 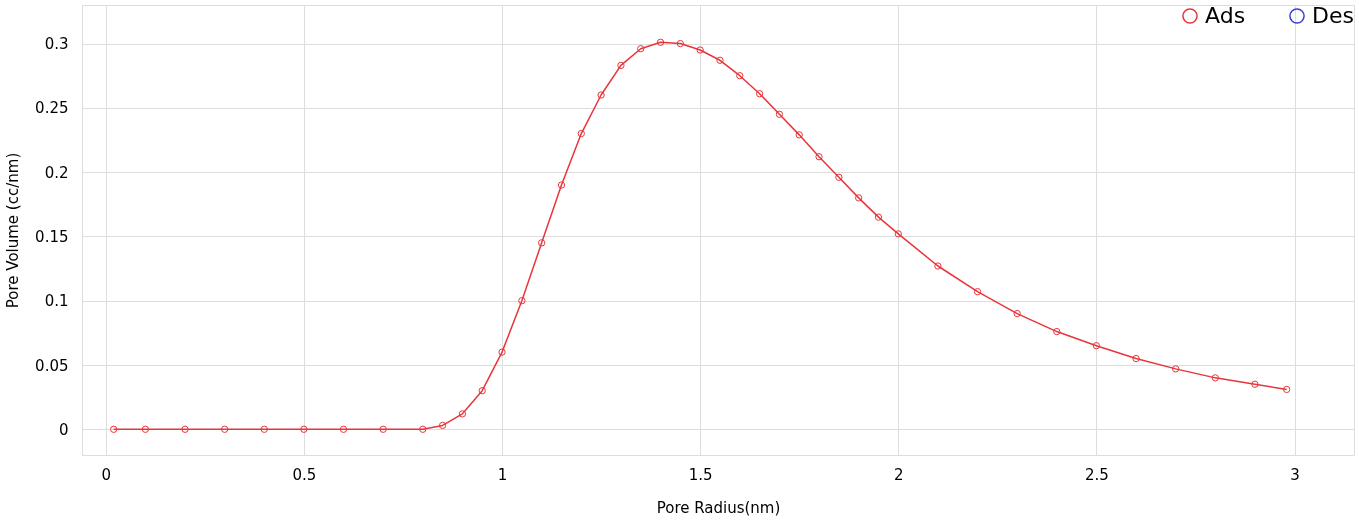 I want to click on legend-label: Des, so click(x=1333, y=15).